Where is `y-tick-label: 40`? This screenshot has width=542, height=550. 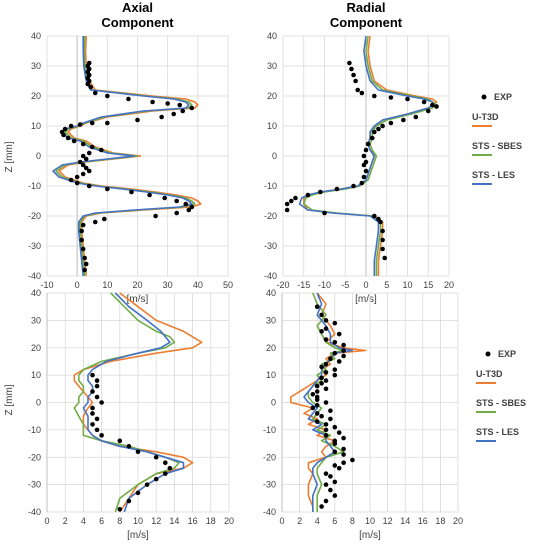
y-tick-label: 40 is located at coordinates (36, 293).